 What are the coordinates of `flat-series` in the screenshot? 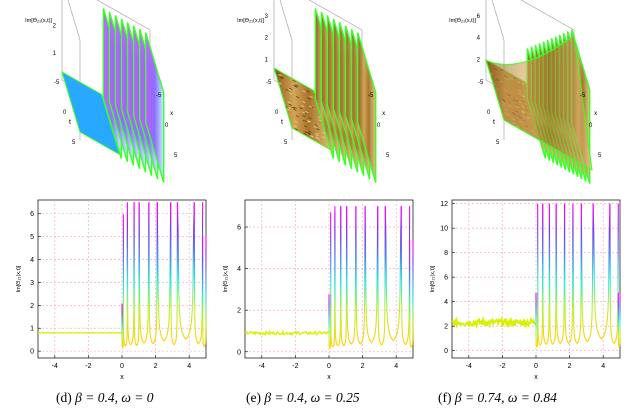 It's located at (494, 322).